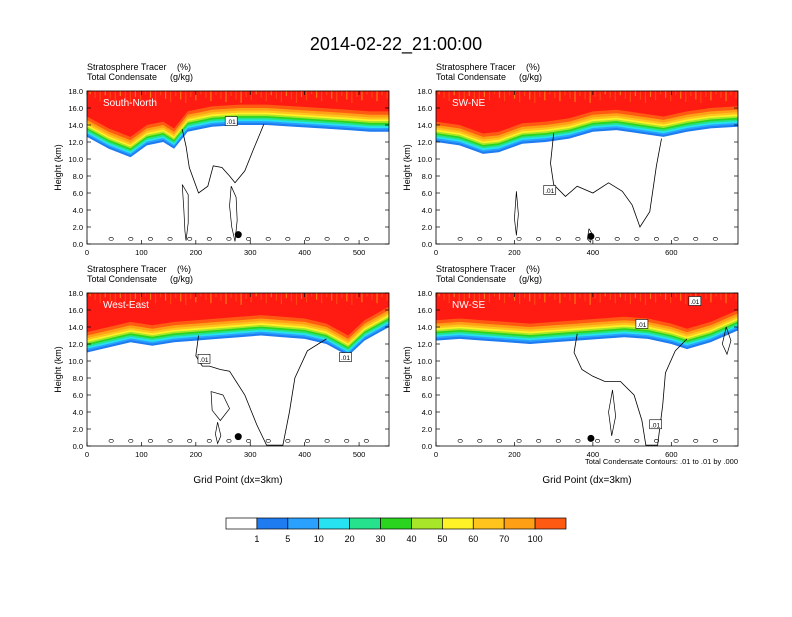  Describe the element at coordinates (233, 214) in the screenshot. I see `condensate-contour-small` at that location.